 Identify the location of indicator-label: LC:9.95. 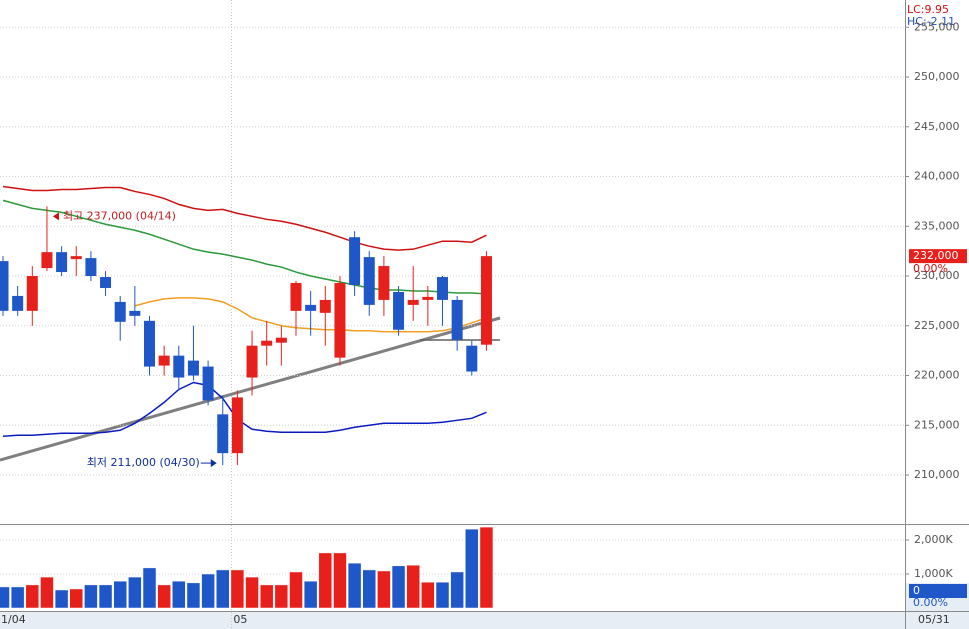
(928, 9).